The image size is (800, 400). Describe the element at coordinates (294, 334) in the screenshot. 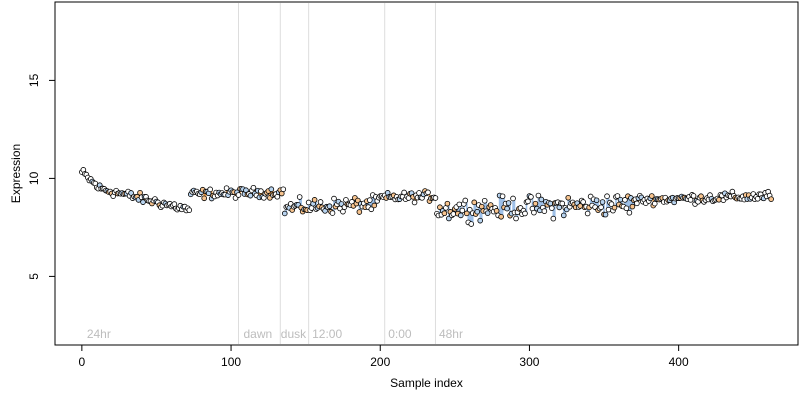

I see `phase-label-2: dusk` at that location.